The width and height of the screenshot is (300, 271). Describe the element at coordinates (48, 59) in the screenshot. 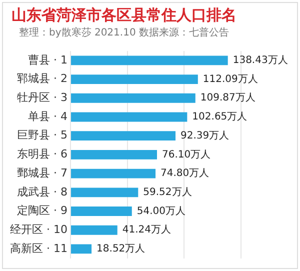

I see `y-tick-label: 曹县 · 1` at that location.